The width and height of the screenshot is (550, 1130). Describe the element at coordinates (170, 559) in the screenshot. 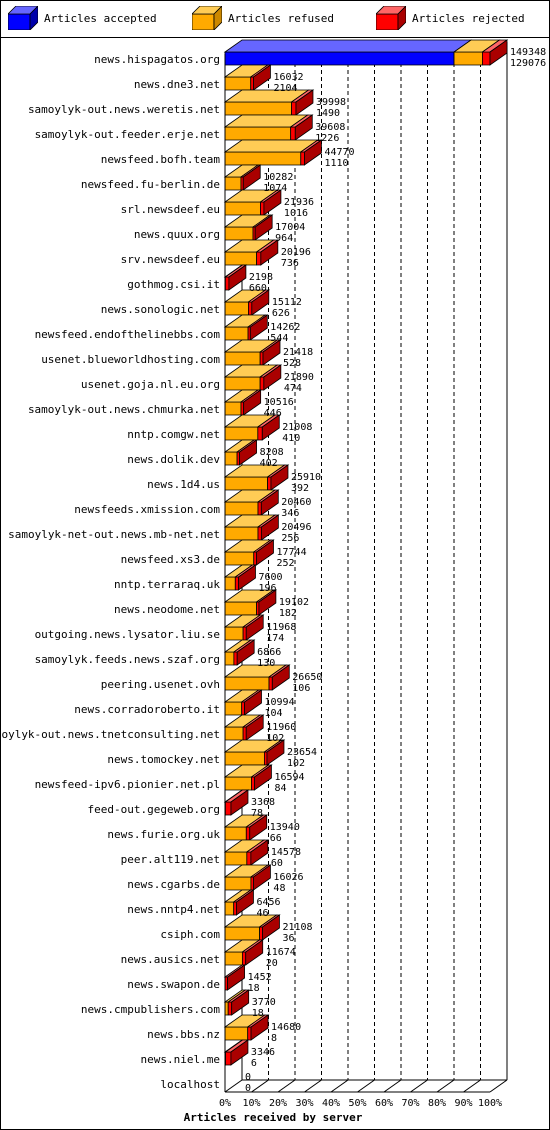

I see `server-label: newsfeed.xs3.de` at that location.